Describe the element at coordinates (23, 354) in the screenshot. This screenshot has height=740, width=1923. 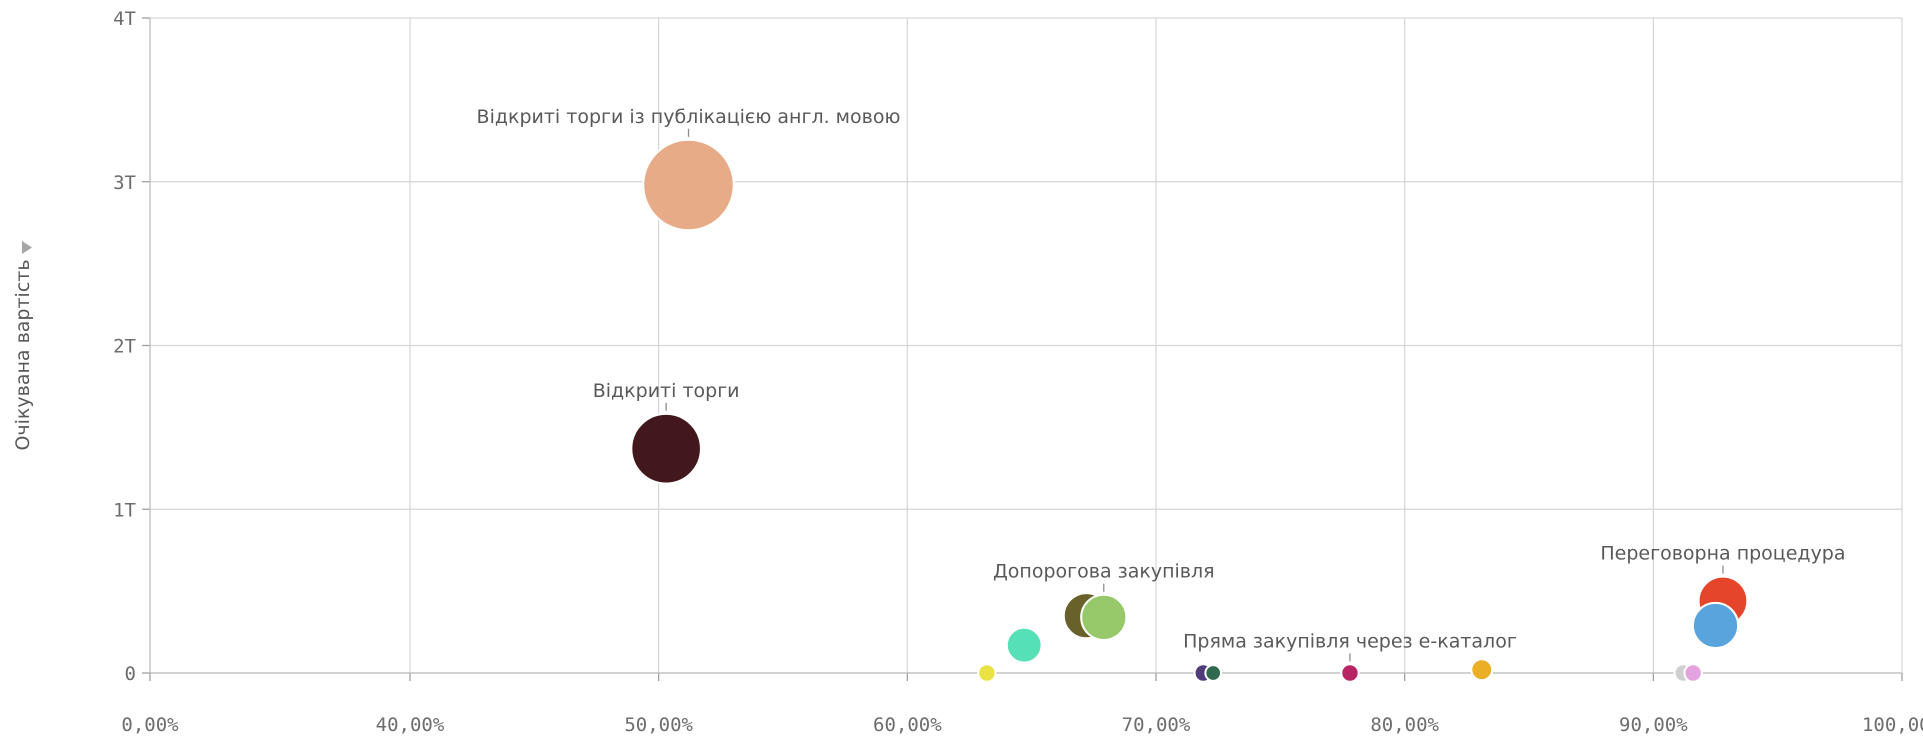
I see `y-axis-title: Очікувана вартість` at that location.